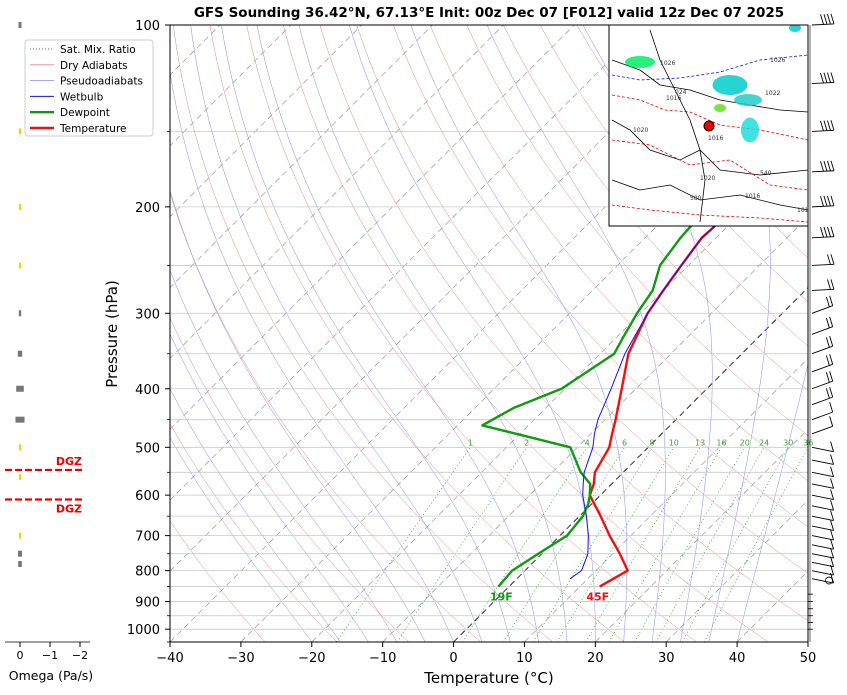 The height and width of the screenshot is (695, 847). Describe the element at coordinates (624, 442) in the screenshot. I see `mixing-ratio-label: 6` at that location.